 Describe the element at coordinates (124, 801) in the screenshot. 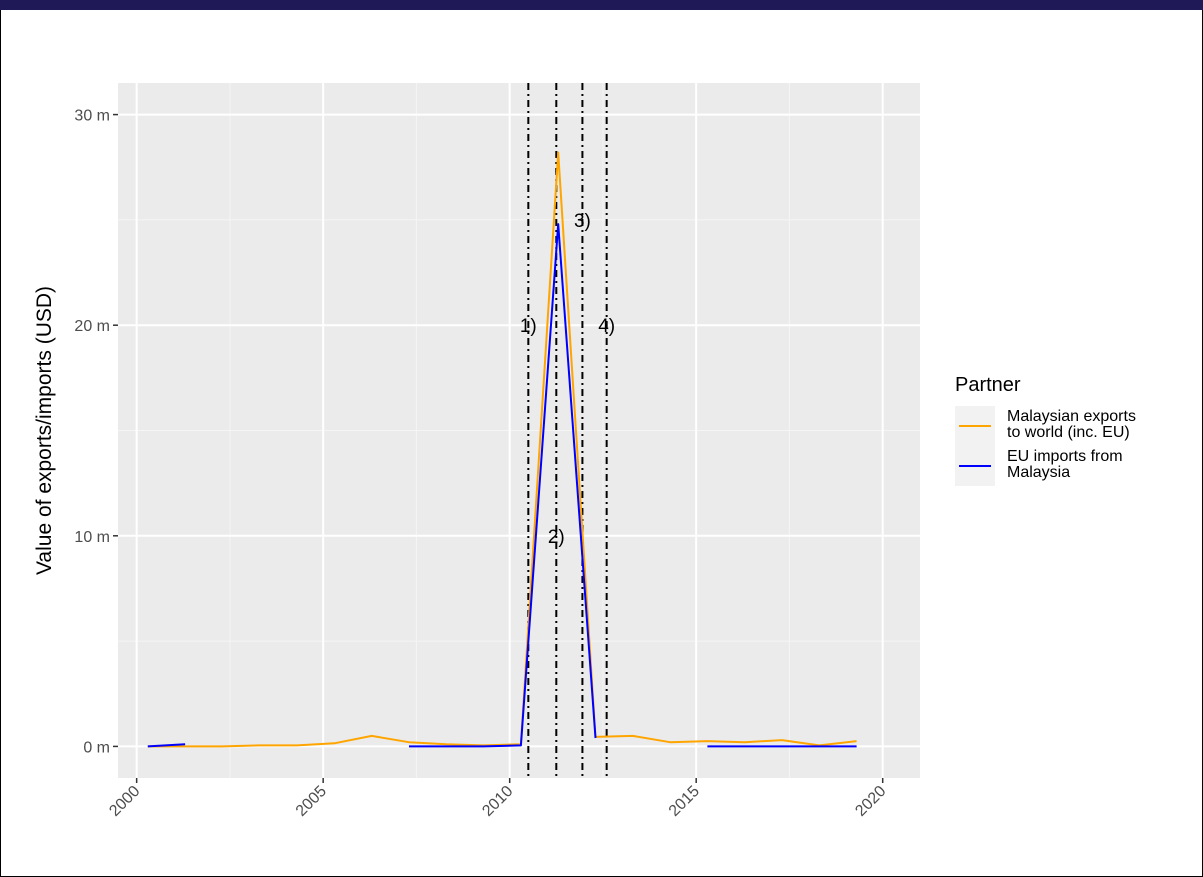

I see `x-tick-label: 2000` at that location.